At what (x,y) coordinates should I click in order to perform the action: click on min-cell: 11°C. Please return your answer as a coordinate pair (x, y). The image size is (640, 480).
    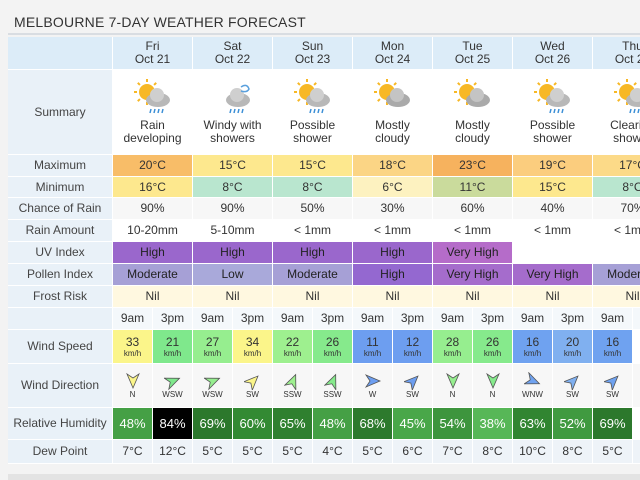
    Looking at the image, I should click on (473, 187).